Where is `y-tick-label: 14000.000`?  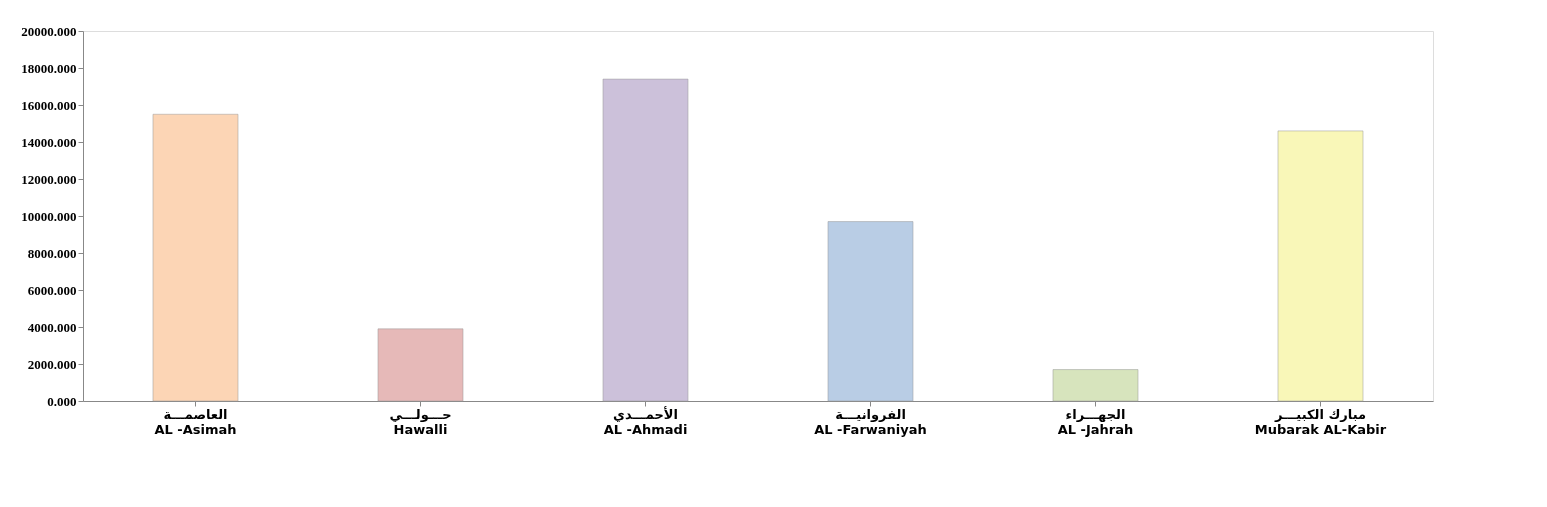 y-tick-label: 14000.000 is located at coordinates (49, 142).